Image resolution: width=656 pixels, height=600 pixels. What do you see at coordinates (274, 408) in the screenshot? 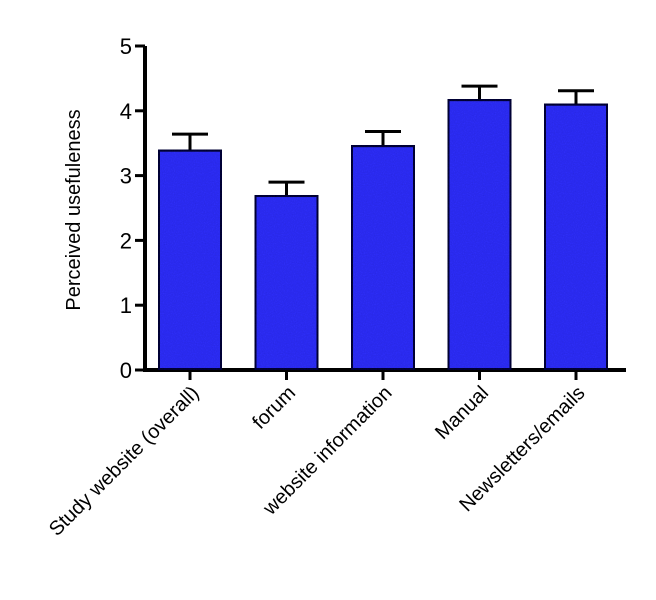
I see `x-tick-label: forum` at bounding box center [274, 408].